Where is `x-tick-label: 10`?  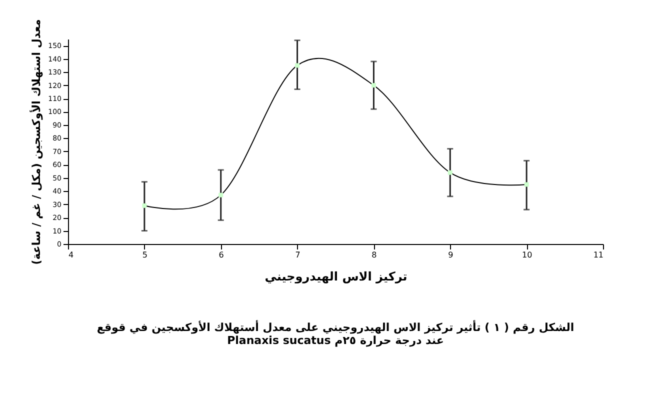
x-tick-label: 10 is located at coordinates (527, 255).